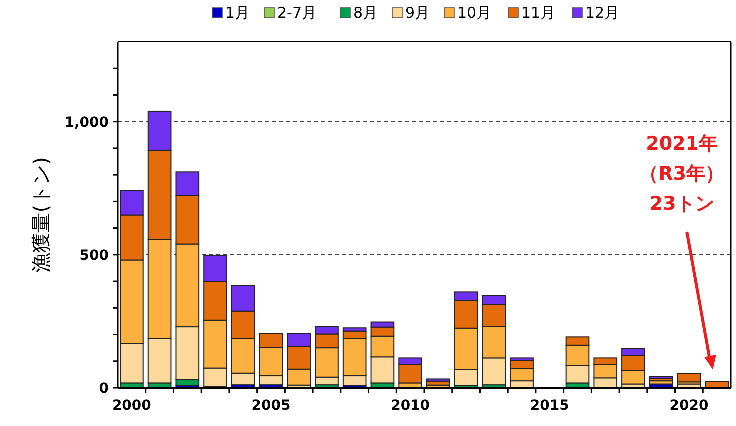 This screenshot has height=426, width=736. What do you see at coordinates (41, 215) in the screenshot?
I see `y-axis-title: 漁獲量(トン)` at bounding box center [41, 215].